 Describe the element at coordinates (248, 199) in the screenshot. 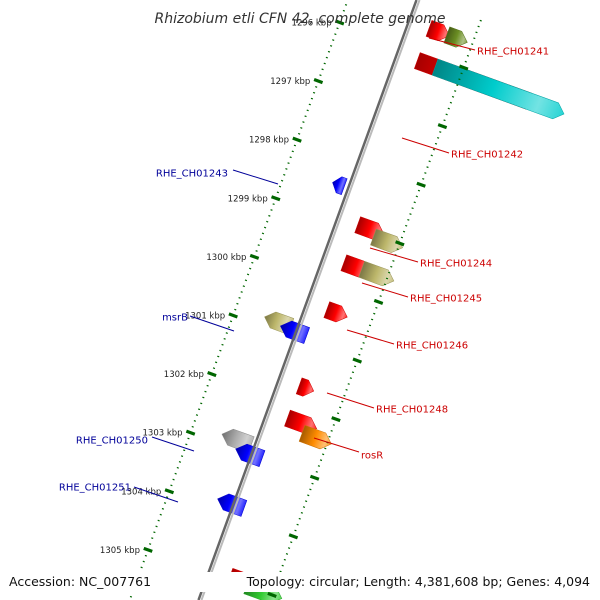

I see `kbp-label: 1299 kbp` at that location.